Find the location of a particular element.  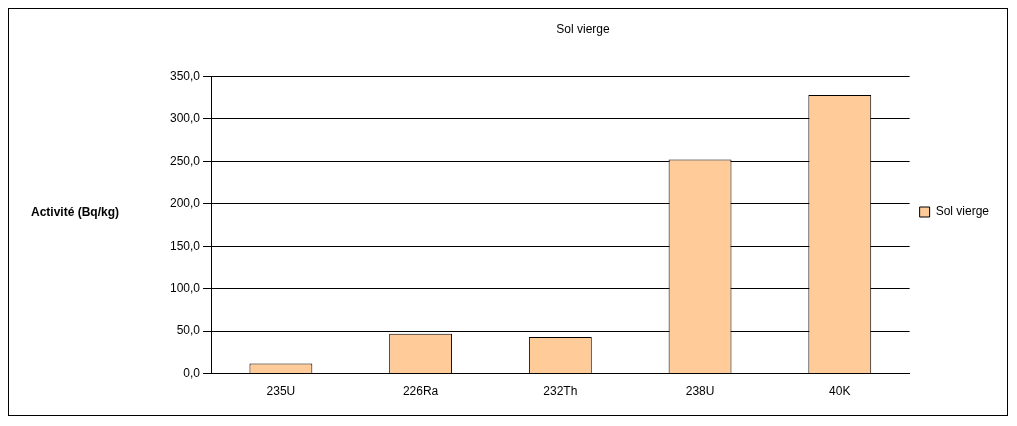

y-tick-label: 0,0 is located at coordinates (192, 372).